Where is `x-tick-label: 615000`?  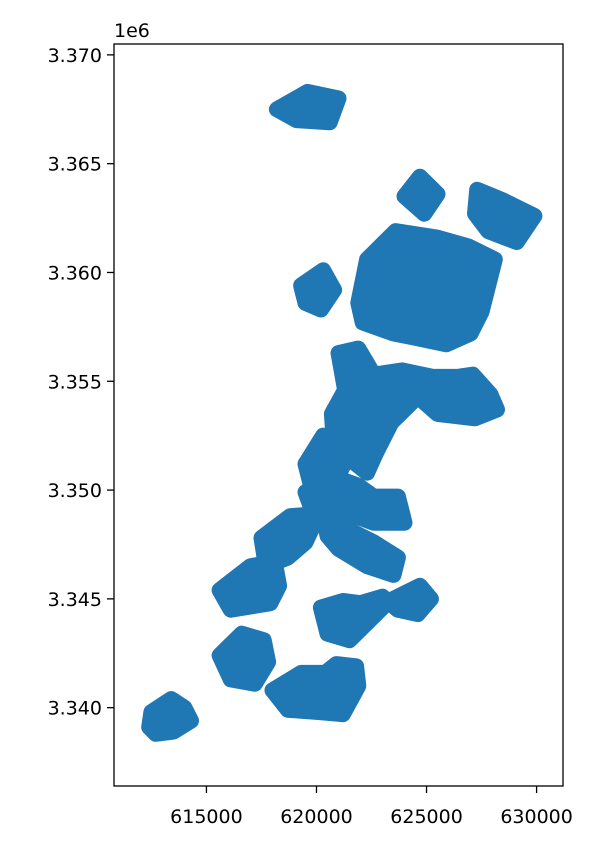
x-tick-label: 615000 is located at coordinates (206, 817).